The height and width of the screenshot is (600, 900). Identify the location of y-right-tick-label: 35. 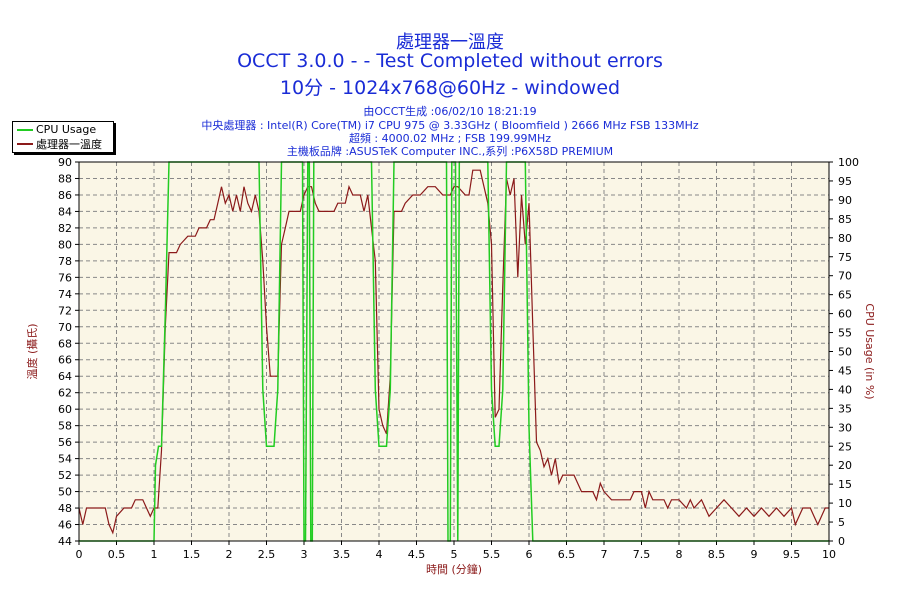
(845, 408).